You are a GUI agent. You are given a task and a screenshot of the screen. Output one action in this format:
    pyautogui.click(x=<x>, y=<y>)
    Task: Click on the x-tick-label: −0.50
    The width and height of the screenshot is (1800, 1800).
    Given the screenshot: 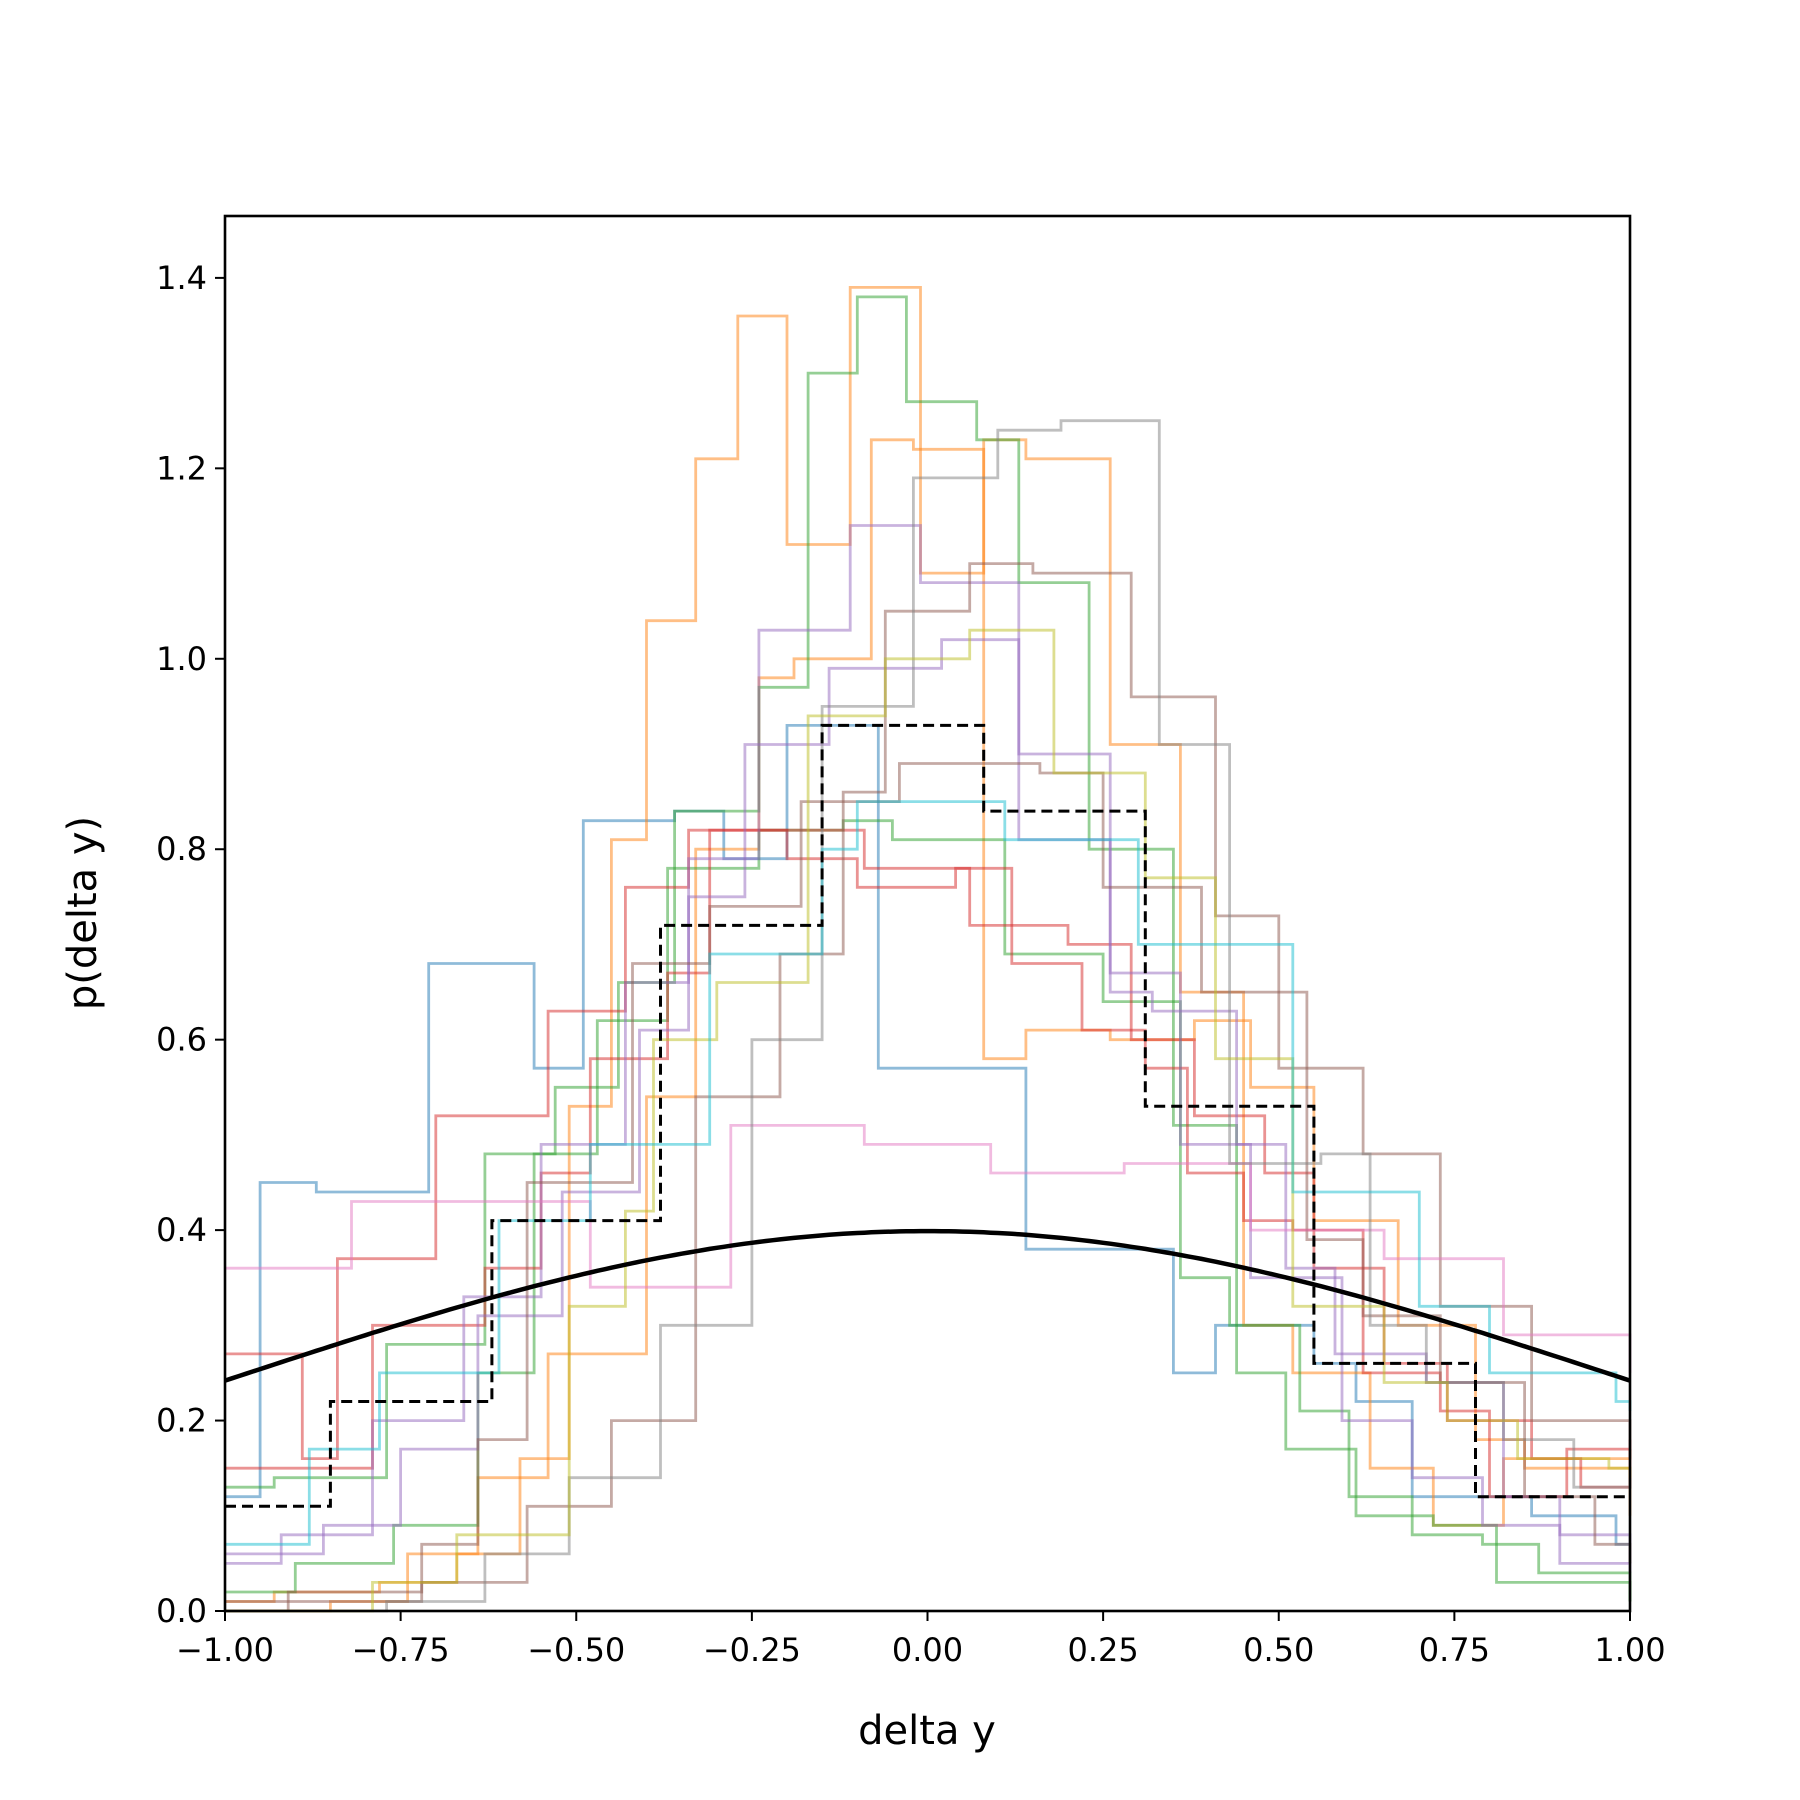 What is the action you would take?
    pyautogui.click(x=576, y=1650)
    